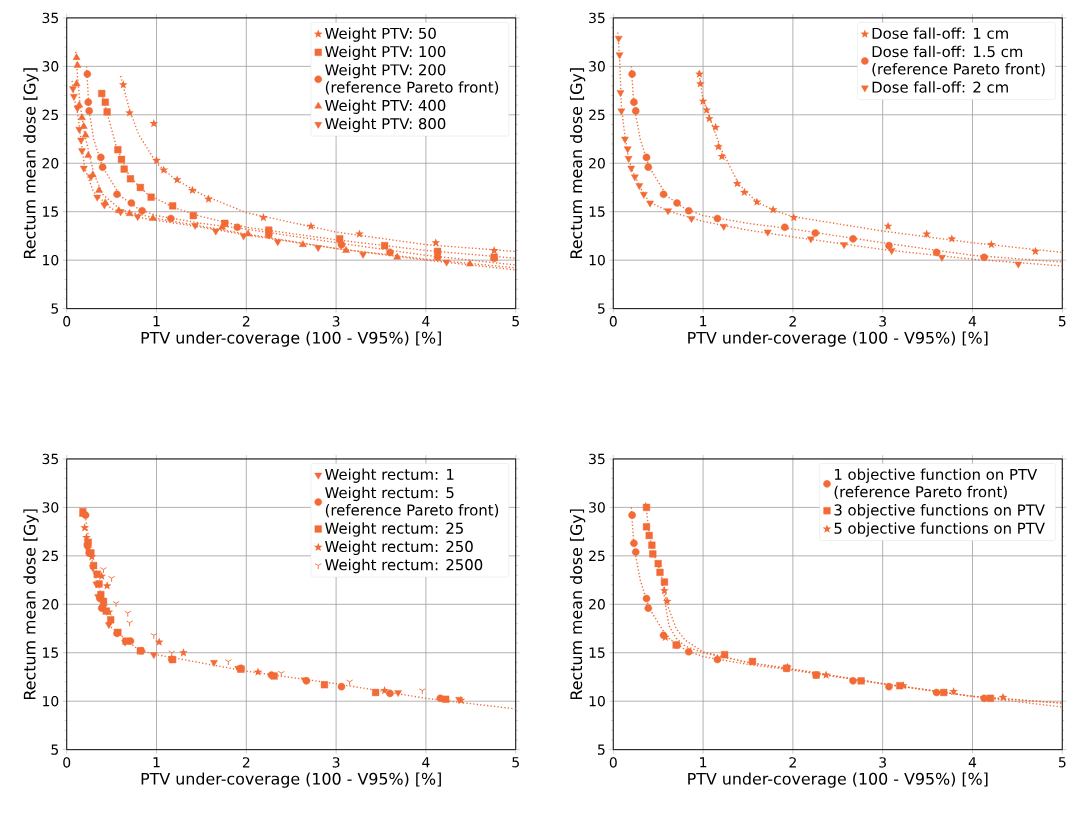  What do you see at coordinates (385, 125) in the screenshot?
I see `legend-label: Weight PTV: 800` at bounding box center [385, 125].